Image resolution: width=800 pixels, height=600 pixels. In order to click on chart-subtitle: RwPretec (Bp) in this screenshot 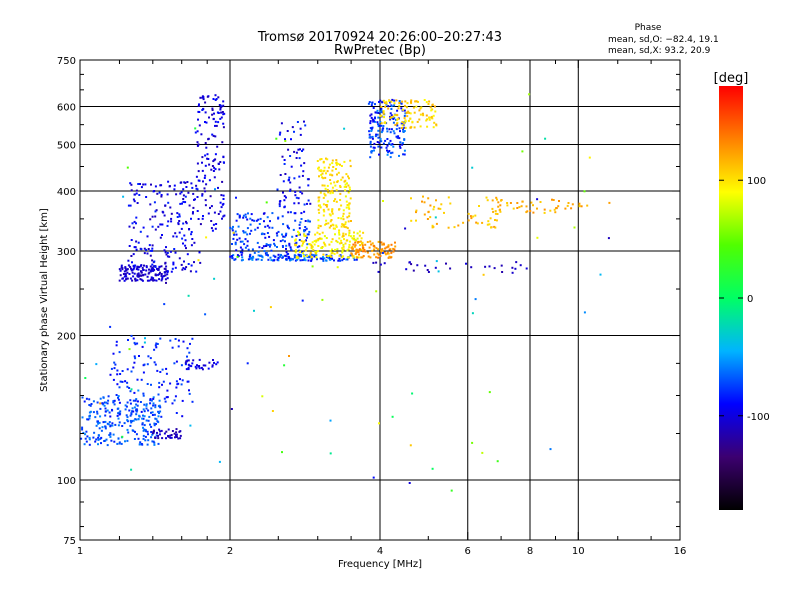, I will do `click(380, 50)`.